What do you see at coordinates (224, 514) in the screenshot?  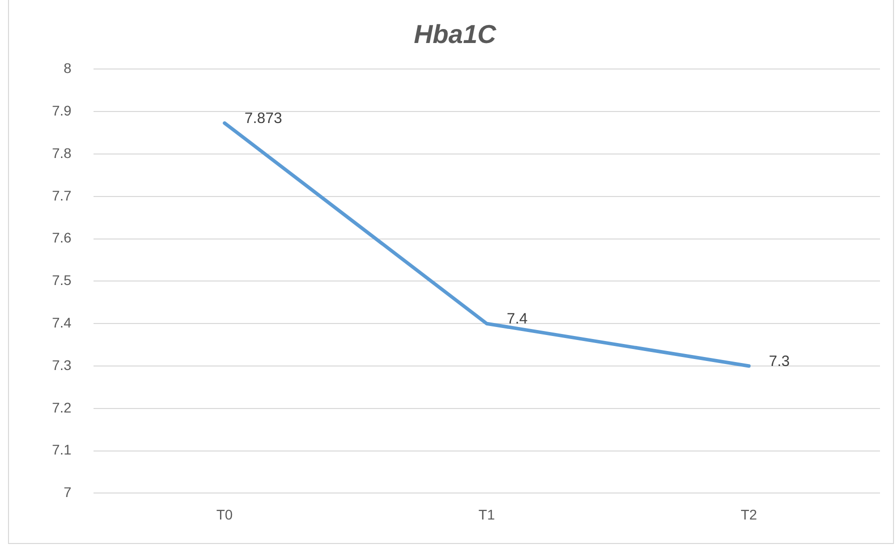 I see `x-tick-label: T0` at bounding box center [224, 514].